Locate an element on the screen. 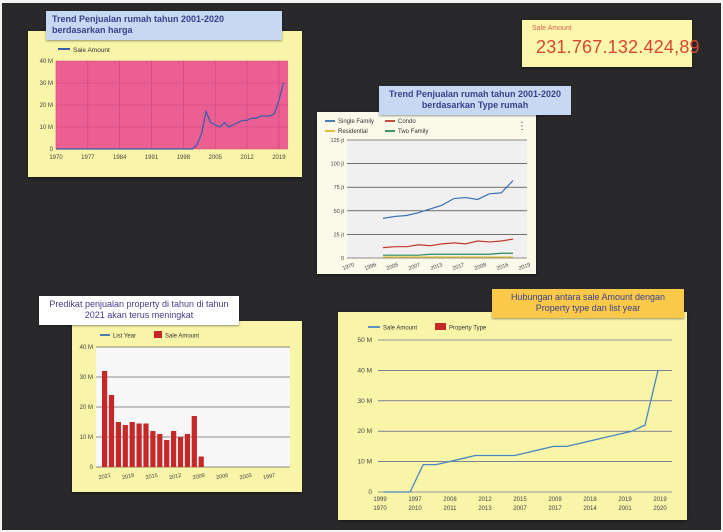 The image size is (723, 532). series-line-condo is located at coordinates (448, 243).